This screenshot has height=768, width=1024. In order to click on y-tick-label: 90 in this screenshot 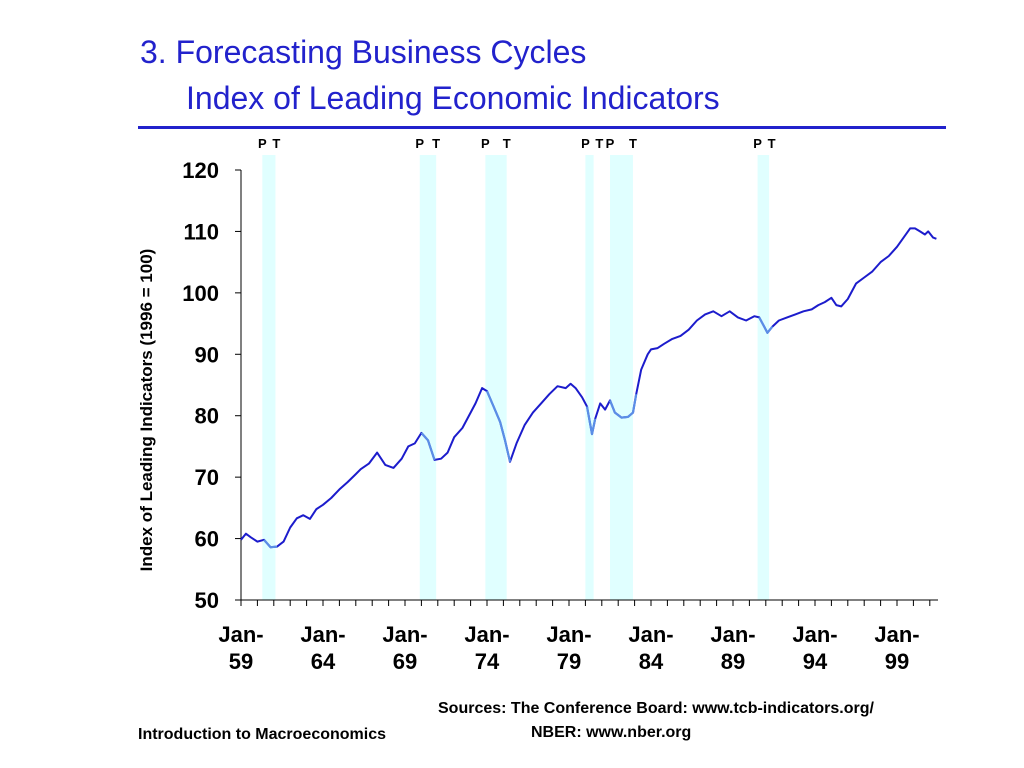, I will do `click(207, 354)`.